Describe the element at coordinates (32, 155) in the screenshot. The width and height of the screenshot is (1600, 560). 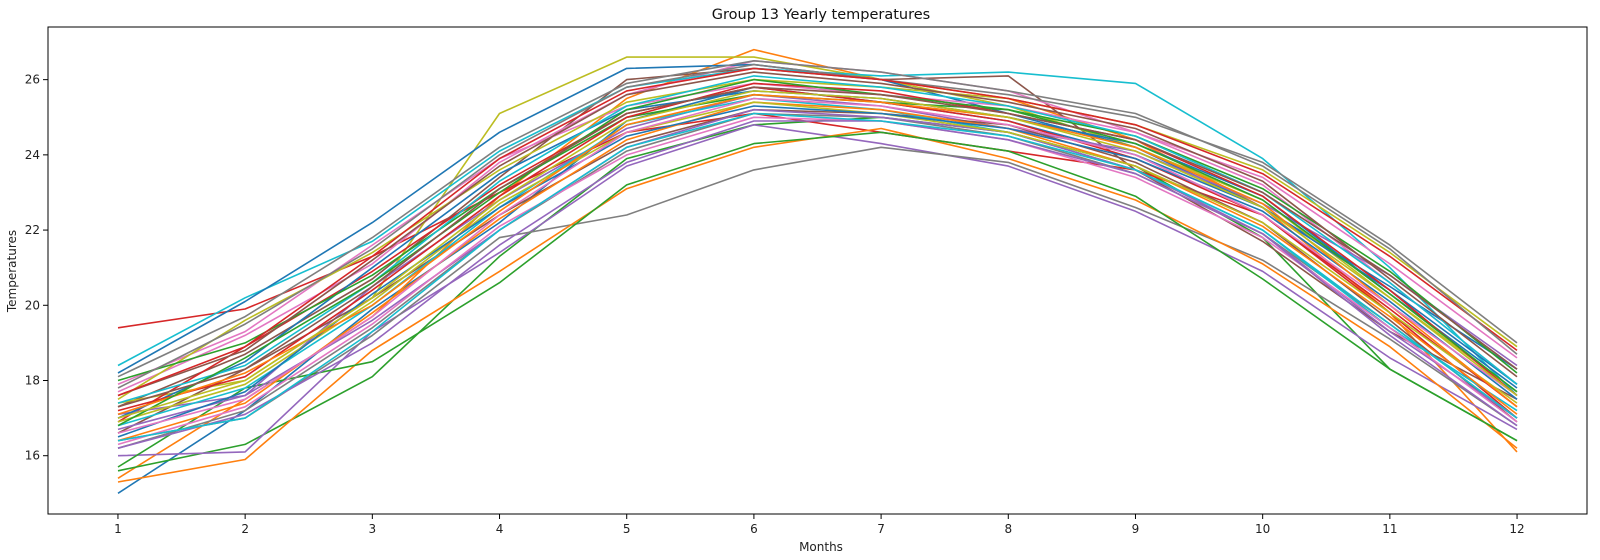
I see `y-tick-label: 24` at that location.